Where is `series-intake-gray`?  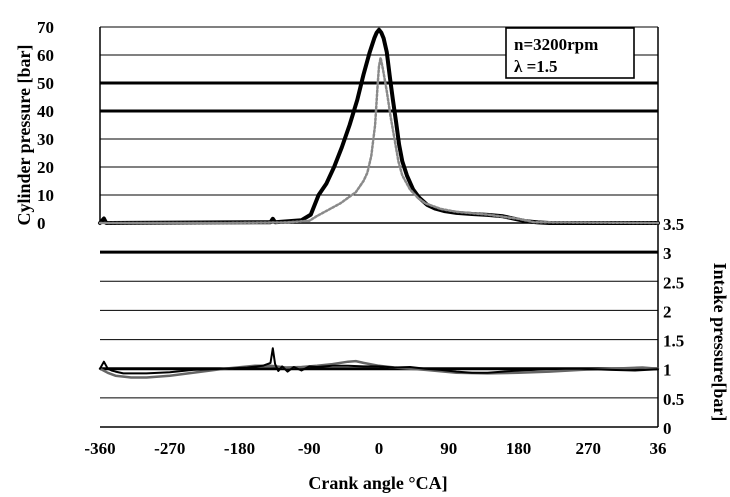
series-intake-gray is located at coordinates (379, 369).